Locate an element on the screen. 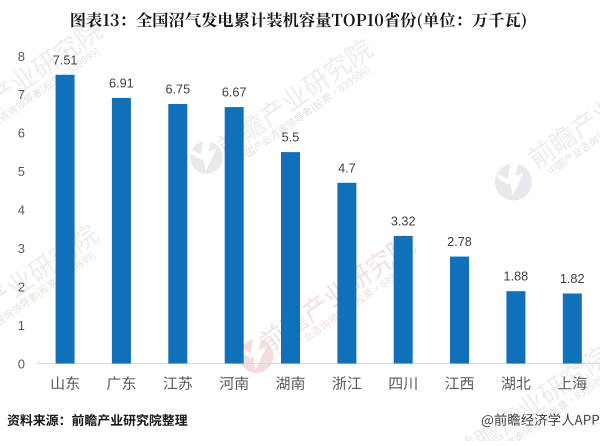 The width and height of the screenshot is (600, 446). svg-text: 1.82 is located at coordinates (572, 279).